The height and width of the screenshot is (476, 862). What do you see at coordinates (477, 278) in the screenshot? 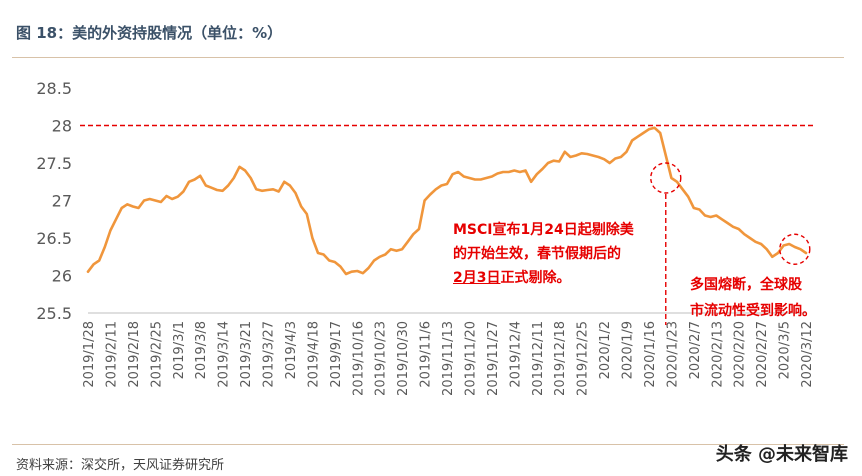
I see `msci-annotation-date: 2月3日` at bounding box center [477, 278].